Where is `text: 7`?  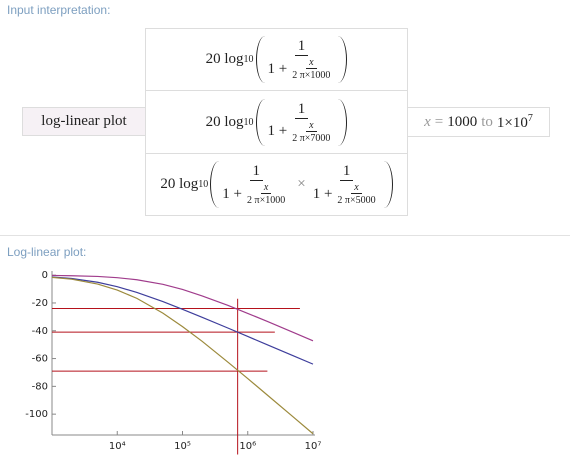 text: 7 is located at coordinates (530, 118).